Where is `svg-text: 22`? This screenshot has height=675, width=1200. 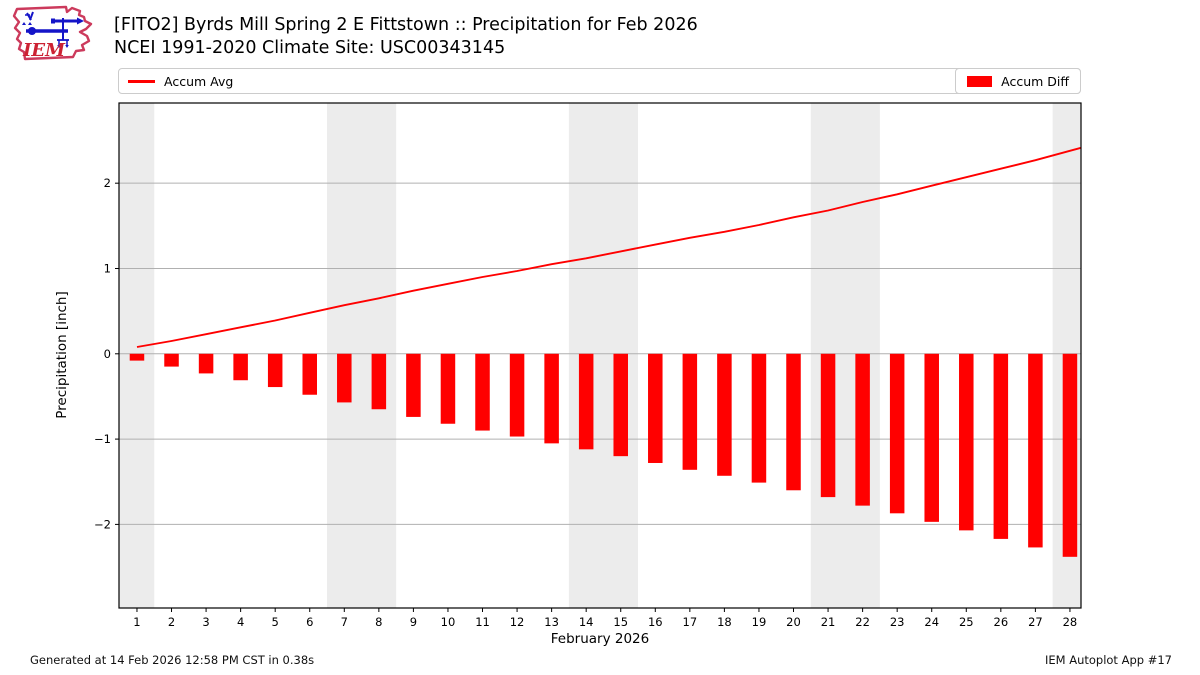 svg-text: 22 is located at coordinates (862, 622).